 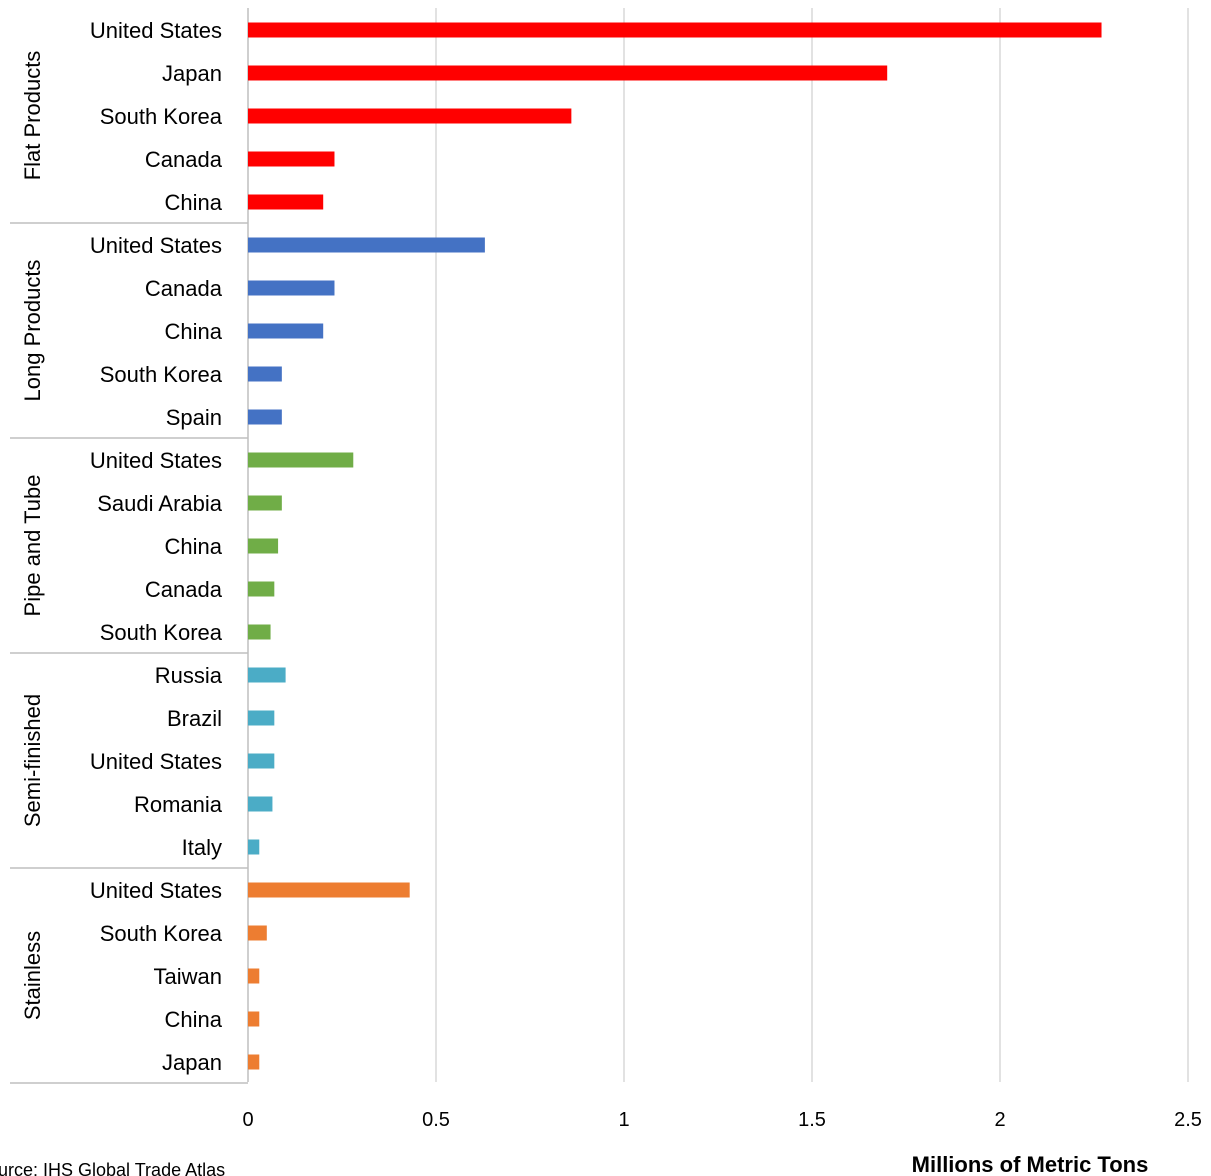 I want to click on x-tick-label: 2.5, so click(x=1188, y=1120).